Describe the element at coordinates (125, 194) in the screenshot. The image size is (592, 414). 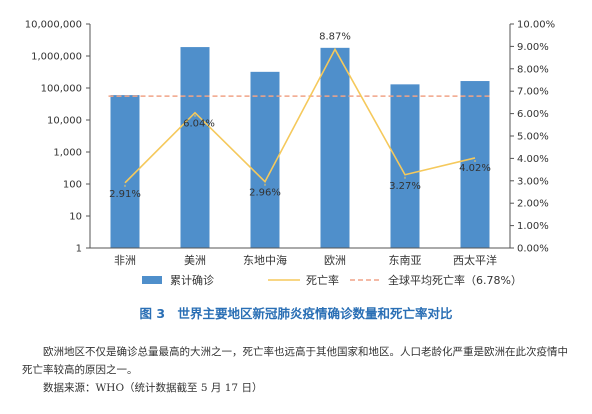
I see `fatality-label-1: 2.91%` at that location.